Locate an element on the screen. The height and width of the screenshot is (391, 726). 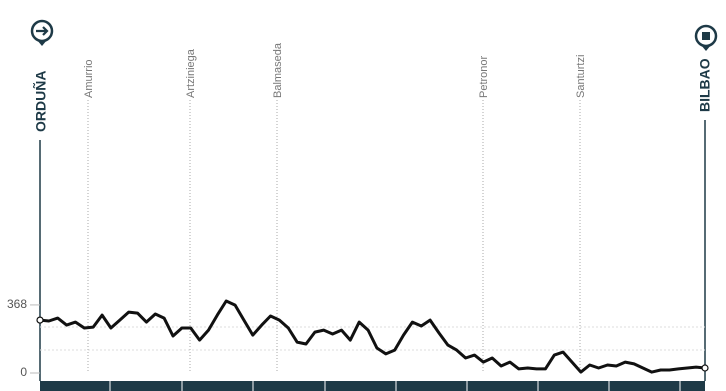
end-icon is located at coordinates (706, 37).